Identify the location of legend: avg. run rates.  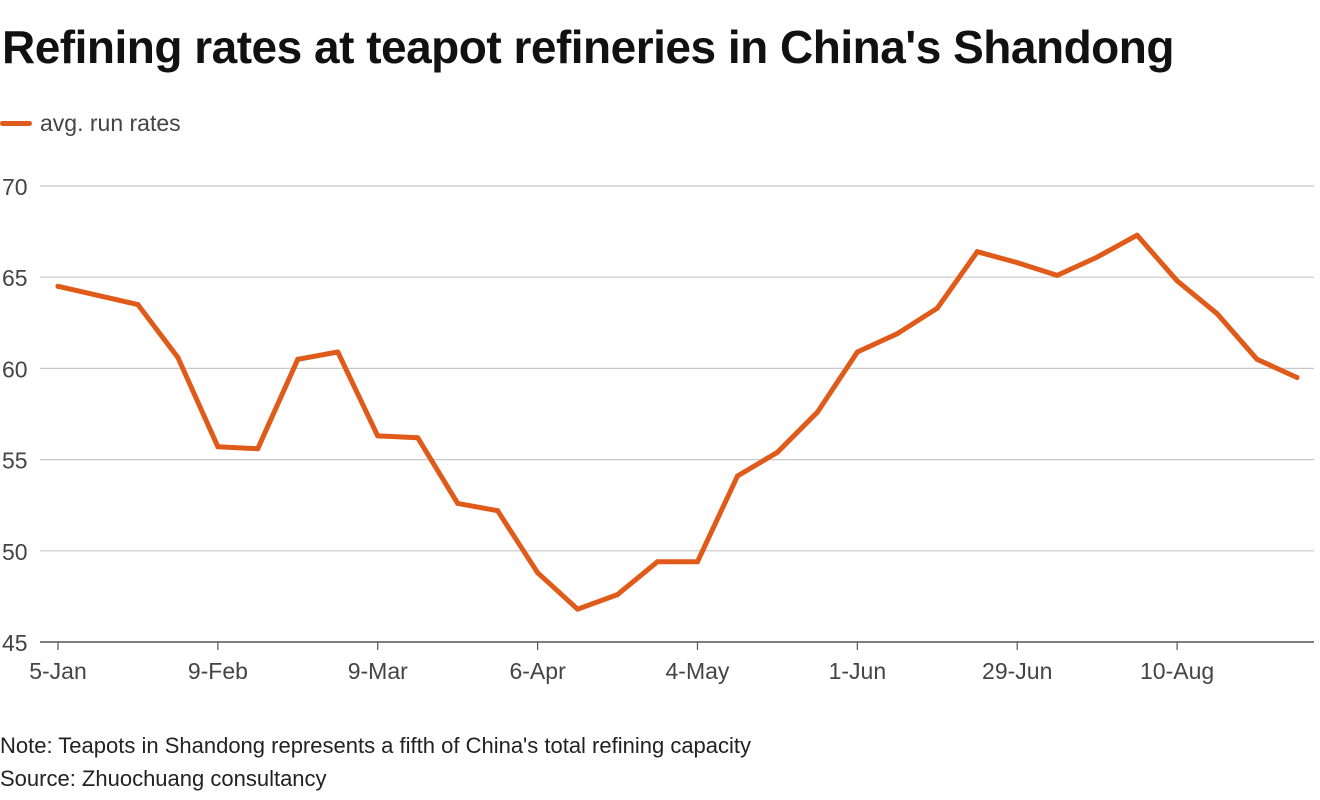
(90, 123).